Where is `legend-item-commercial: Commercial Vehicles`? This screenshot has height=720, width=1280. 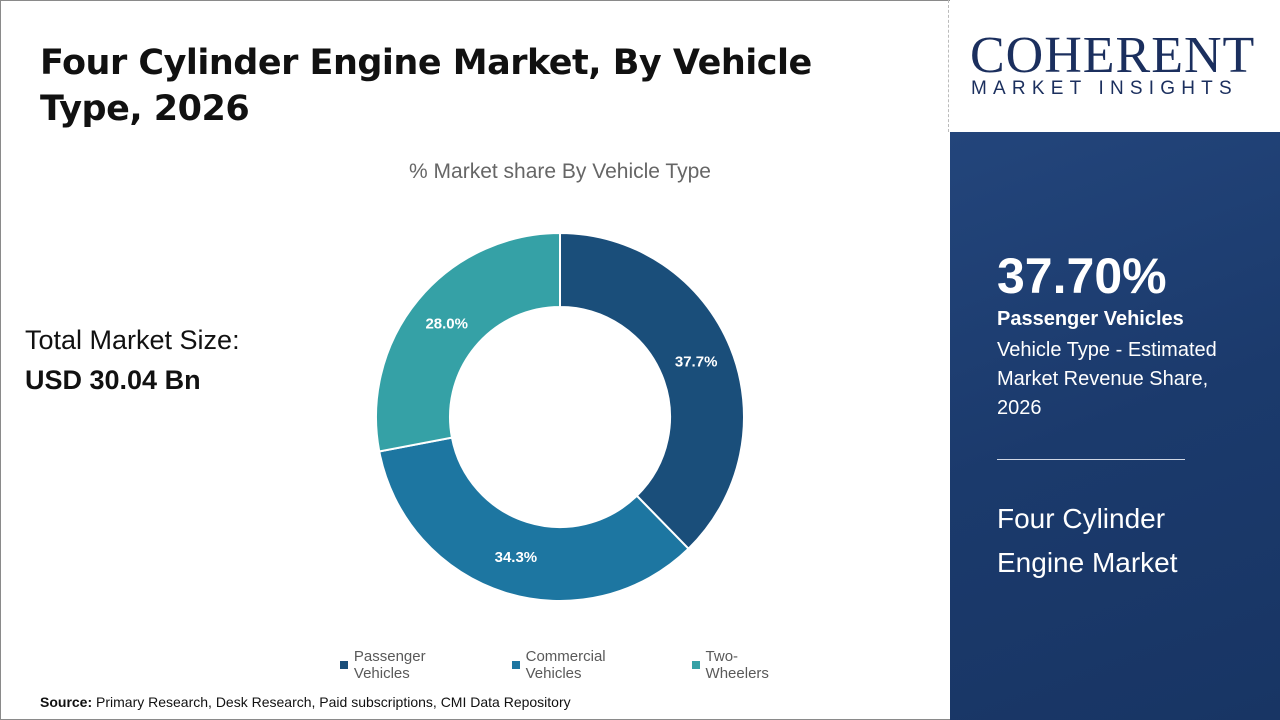
legend-item-commercial: Commercial Vehicles is located at coordinates (587, 665).